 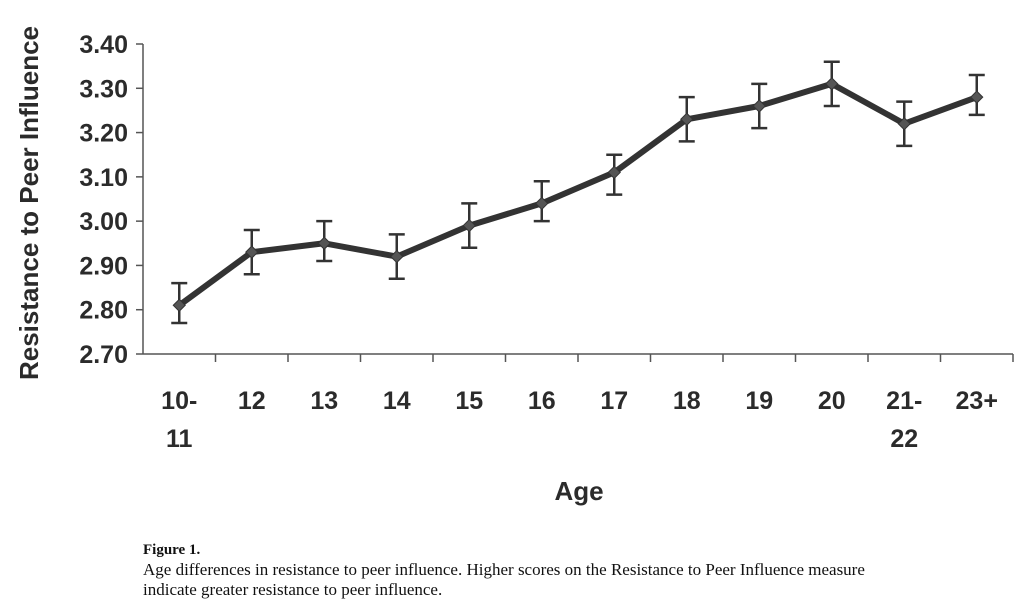 I want to click on x-tick-label: 12, so click(x=252, y=401).